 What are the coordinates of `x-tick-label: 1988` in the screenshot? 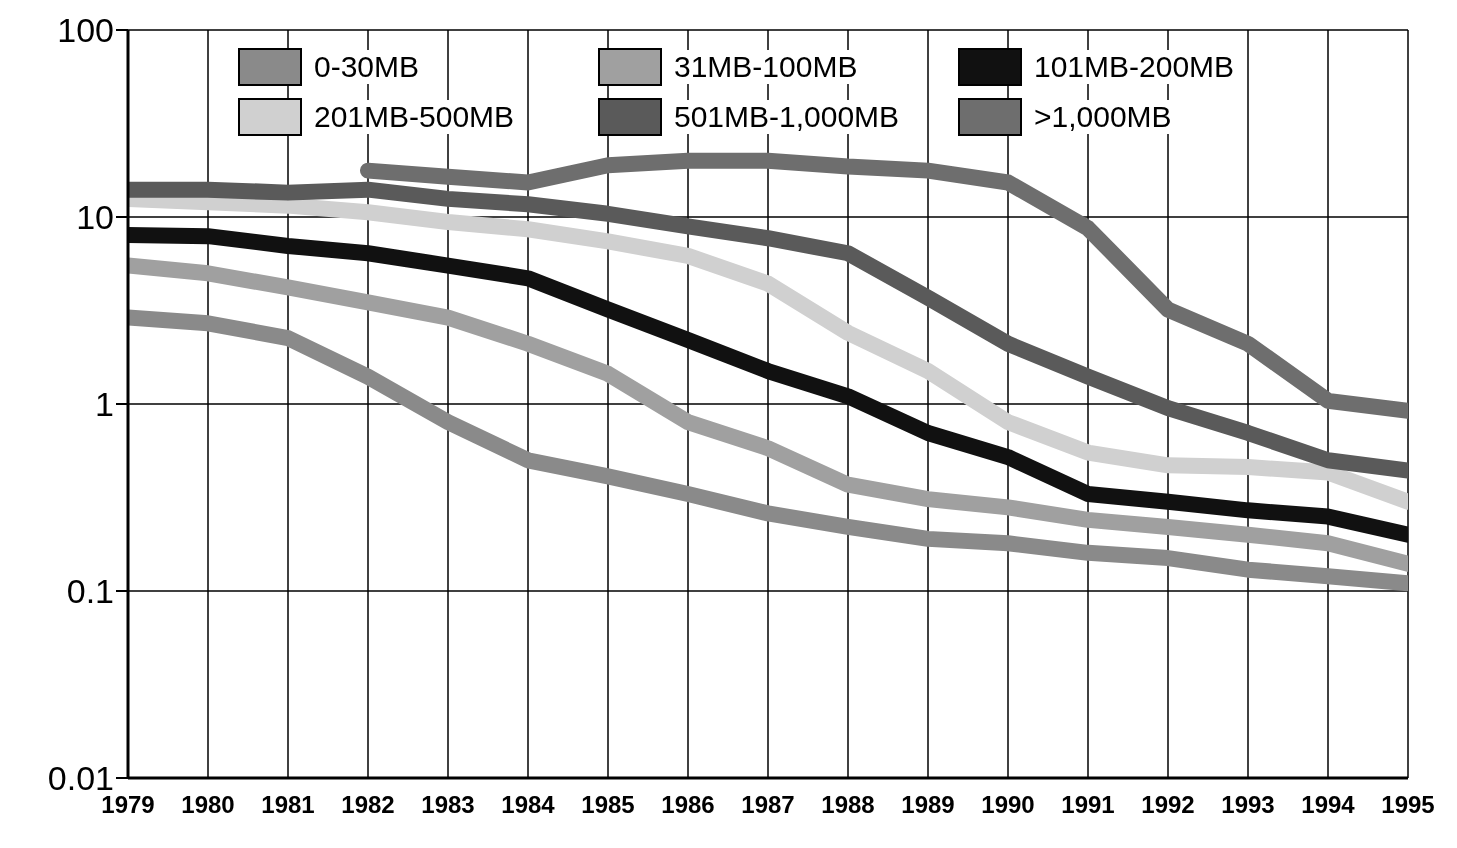 It's located at (848, 805).